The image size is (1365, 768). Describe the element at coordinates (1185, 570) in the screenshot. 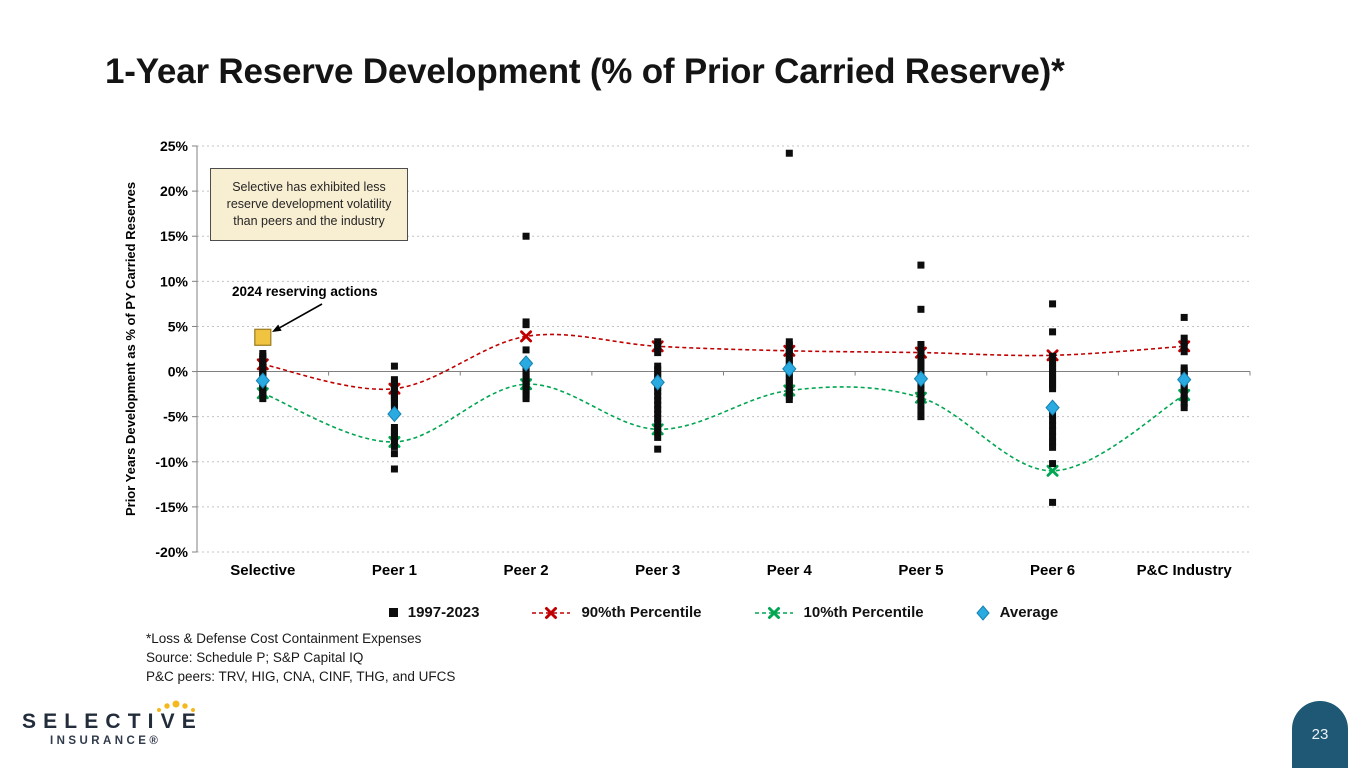

I see `svg-text: P&C Industry` at that location.